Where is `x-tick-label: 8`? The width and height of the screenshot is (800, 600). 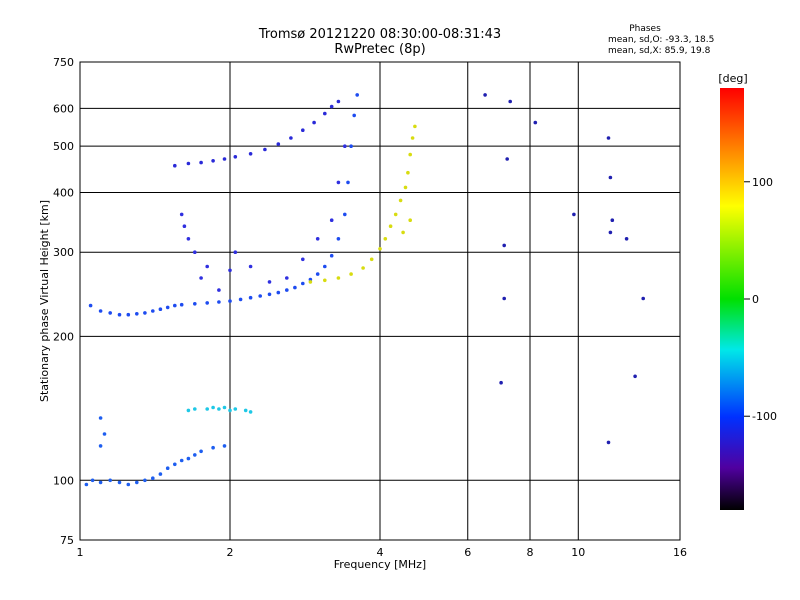 x-tick-label: 8 is located at coordinates (530, 552).